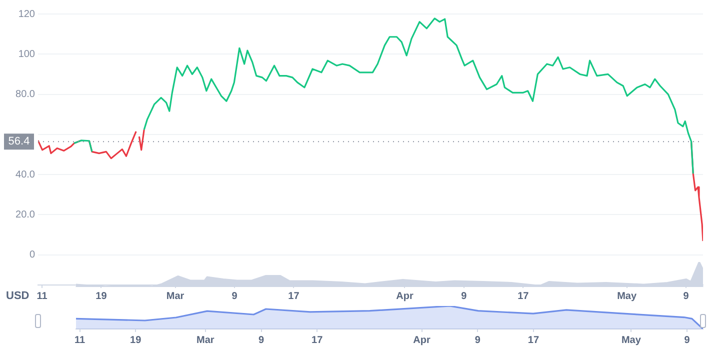 This screenshot has width=717, height=348. Describe the element at coordinates (18, 296) in the screenshot. I see `y-axis-title: USD` at that location.